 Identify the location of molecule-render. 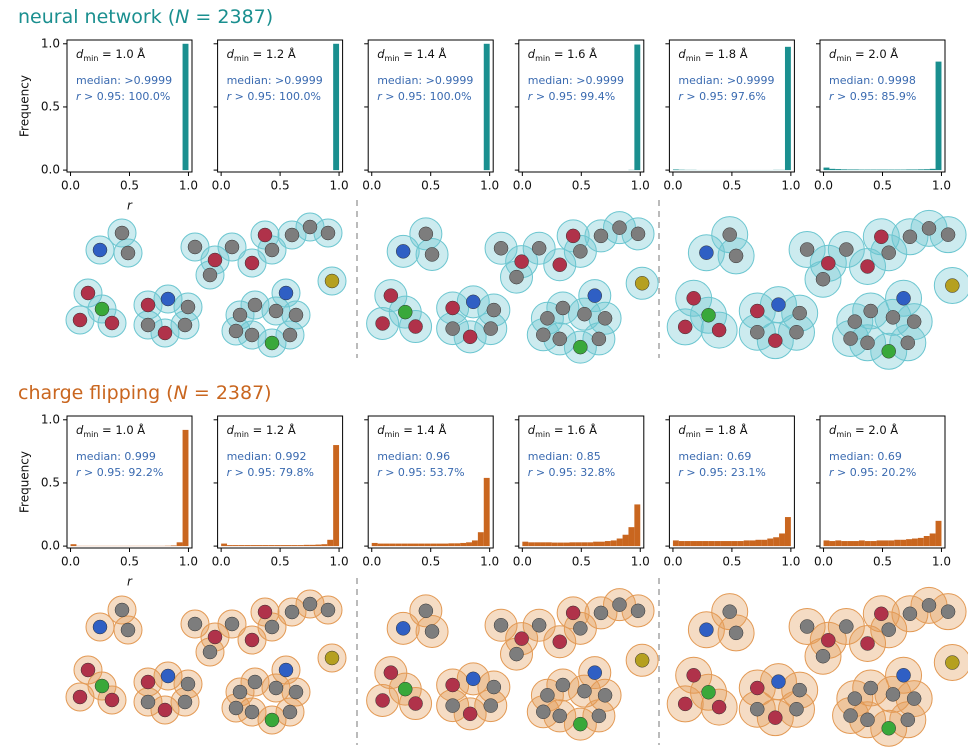
(206, 285).